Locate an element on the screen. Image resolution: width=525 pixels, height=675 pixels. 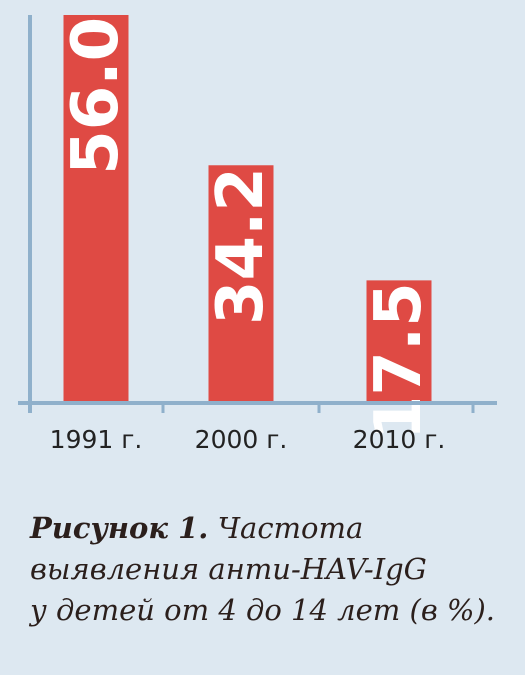
caption-text-1: Частота is located at coordinates (290, 528).